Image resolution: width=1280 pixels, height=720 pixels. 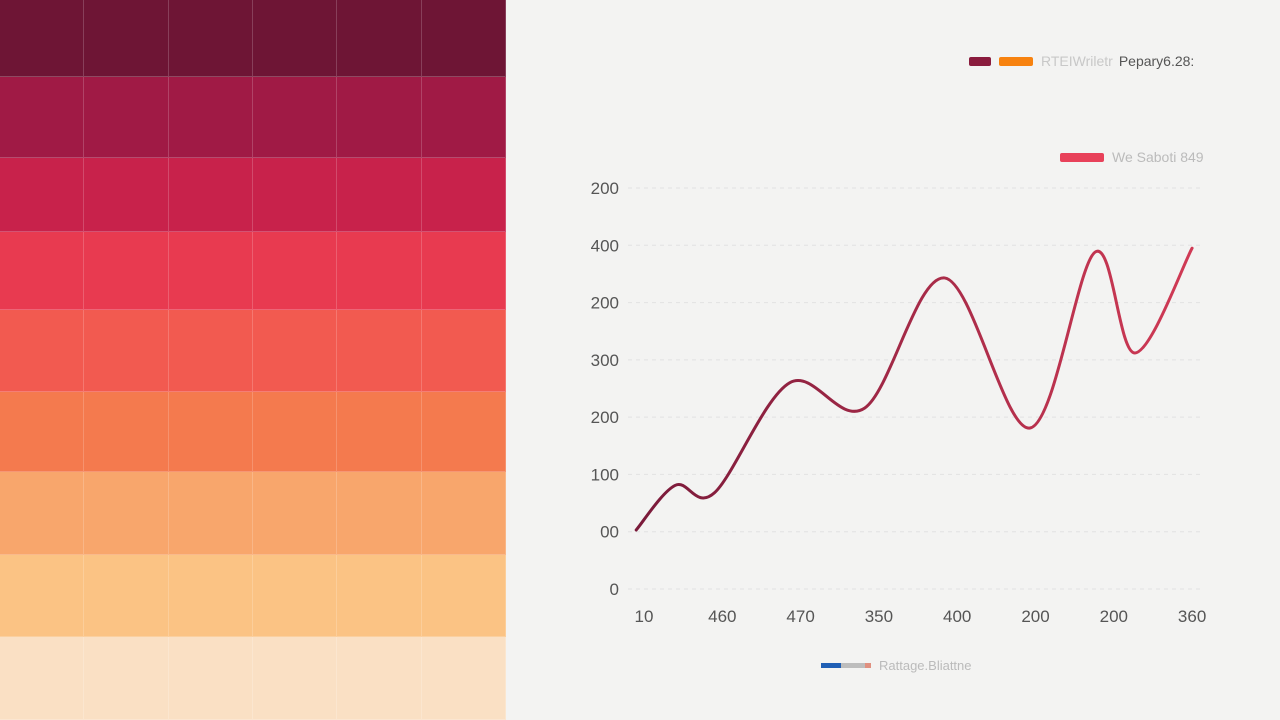 I want to click on legend-top: RTEIWriletr Pepary6.28:, so click(x=1081, y=61).